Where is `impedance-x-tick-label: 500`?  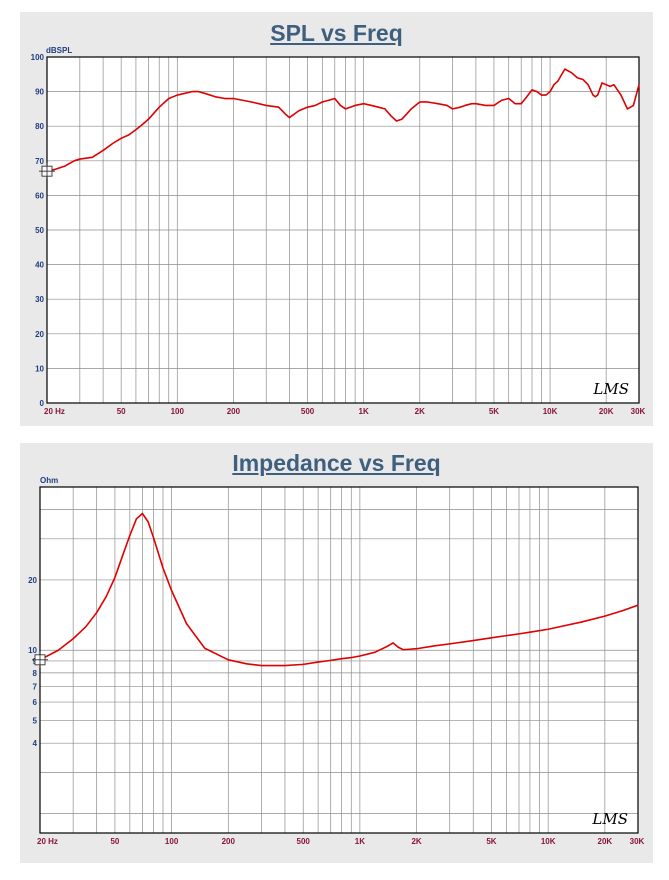 impedance-x-tick-label: 500 is located at coordinates (304, 841).